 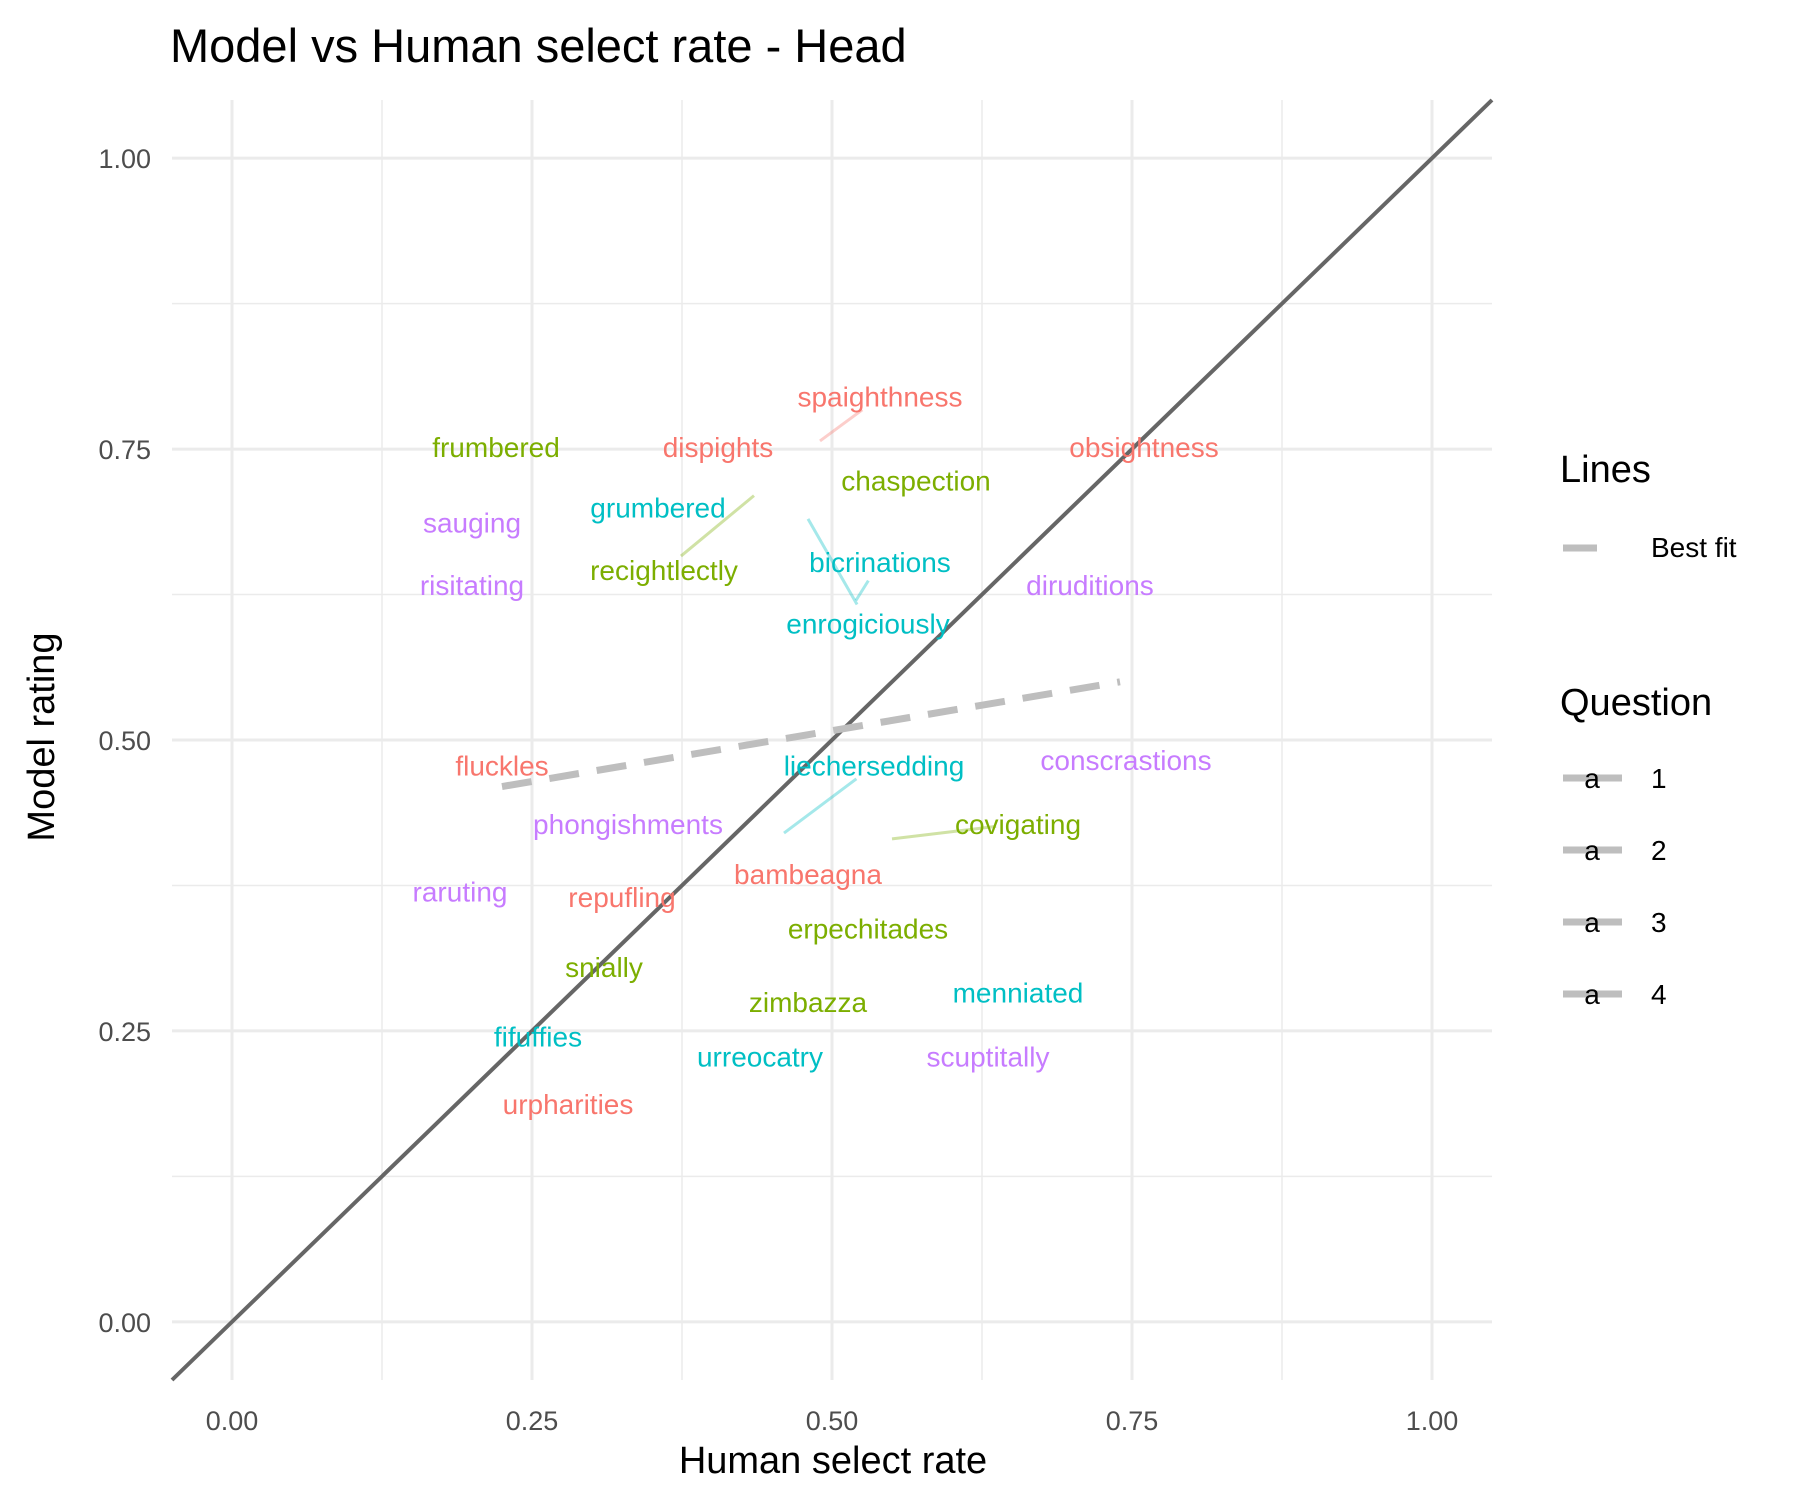 What do you see at coordinates (501, 766) in the screenshot?
I see `word-label-q1: fluckles` at bounding box center [501, 766].